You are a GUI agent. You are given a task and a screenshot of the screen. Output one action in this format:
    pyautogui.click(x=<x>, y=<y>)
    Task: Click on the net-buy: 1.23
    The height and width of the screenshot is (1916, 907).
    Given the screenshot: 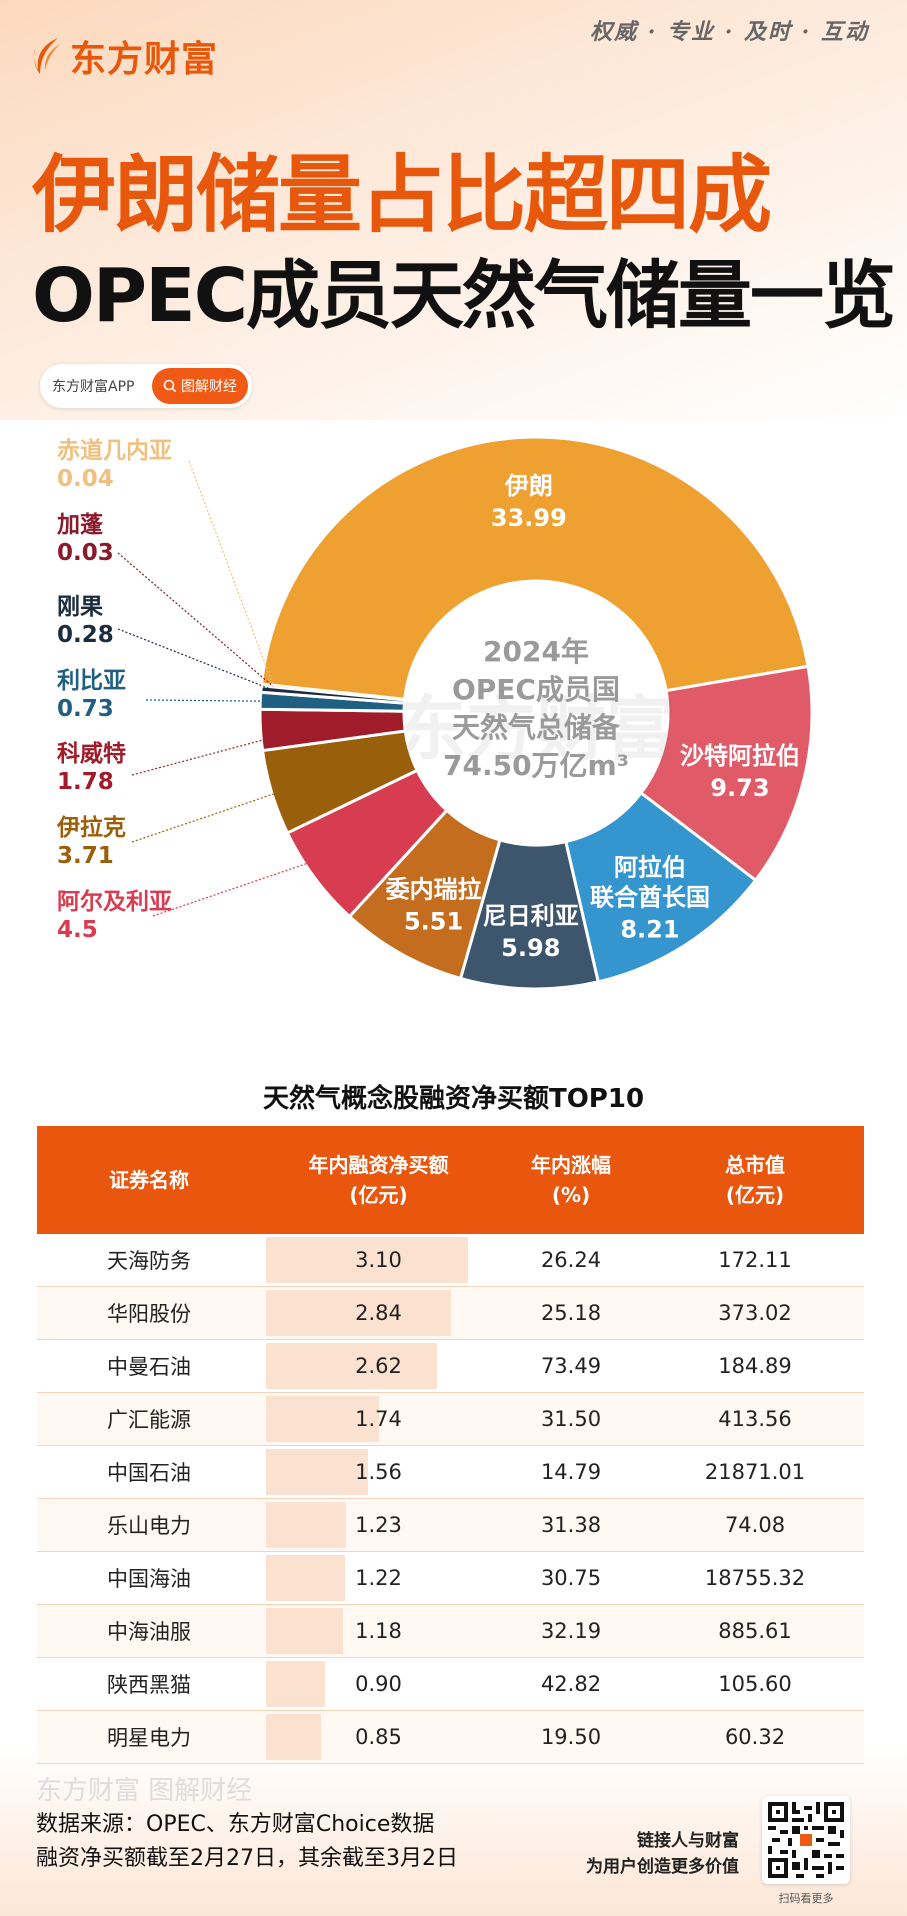 What is the action you would take?
    pyautogui.click(x=378, y=1525)
    